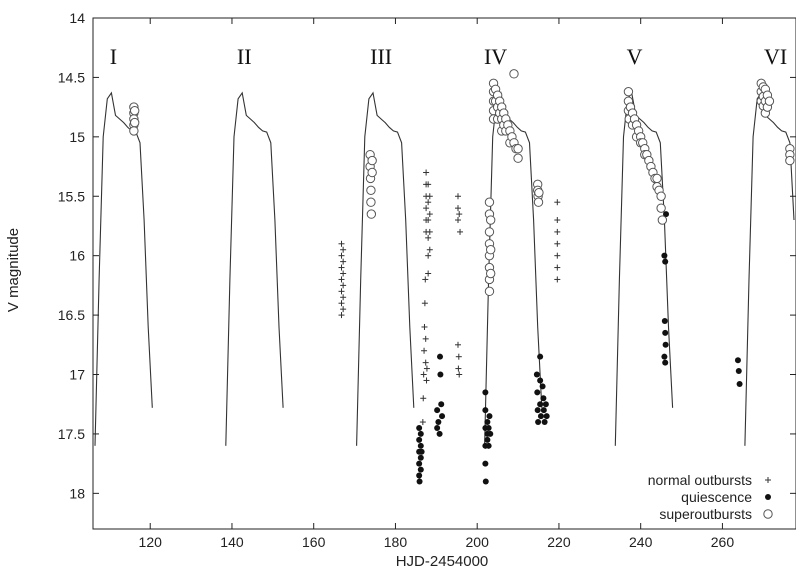 The image size is (796, 573). What do you see at coordinates (442, 561) in the screenshot?
I see `x-axis-title: HJD-2454000` at bounding box center [442, 561].